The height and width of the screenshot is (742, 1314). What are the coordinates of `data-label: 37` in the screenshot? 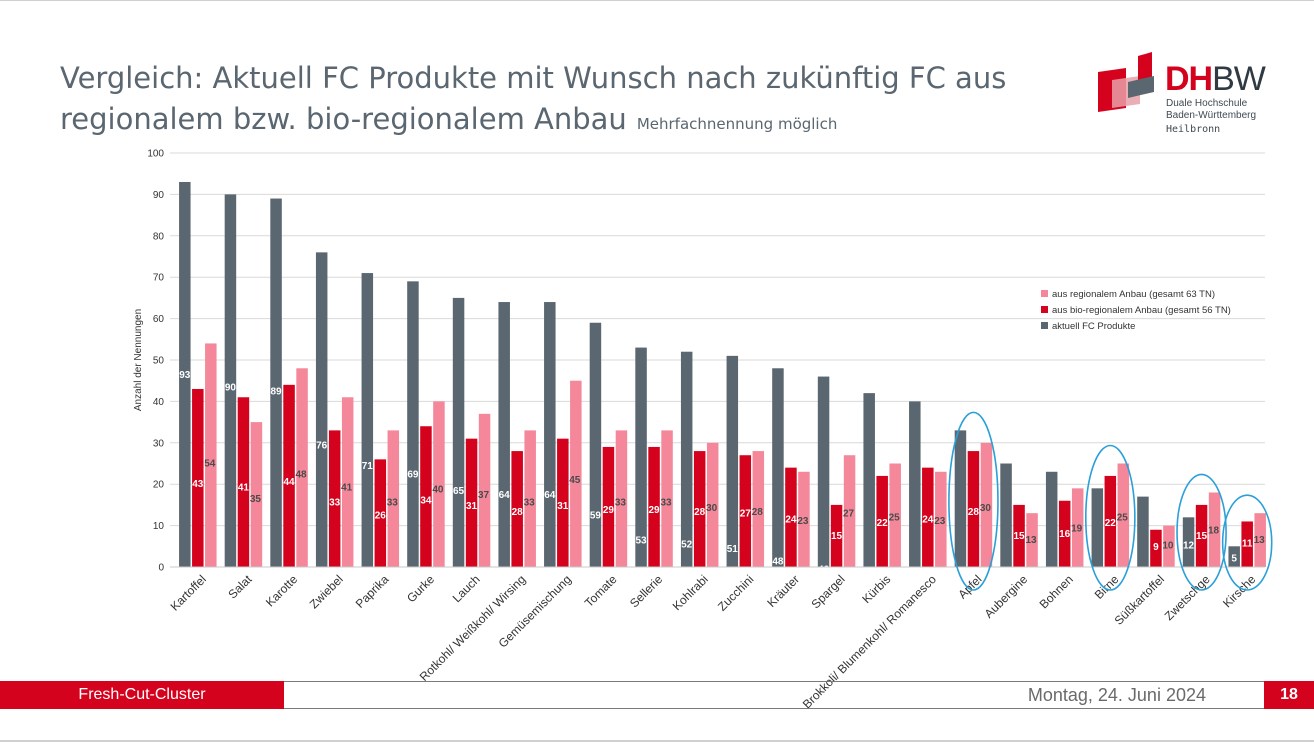 It's located at (484, 495).